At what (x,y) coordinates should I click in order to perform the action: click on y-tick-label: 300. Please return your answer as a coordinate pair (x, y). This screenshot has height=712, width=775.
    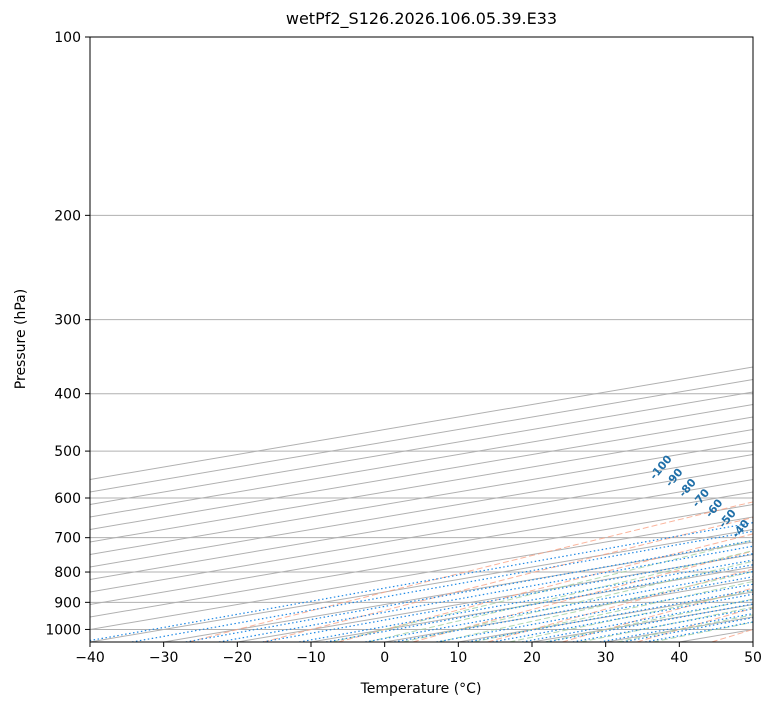
    Looking at the image, I should click on (67, 321).